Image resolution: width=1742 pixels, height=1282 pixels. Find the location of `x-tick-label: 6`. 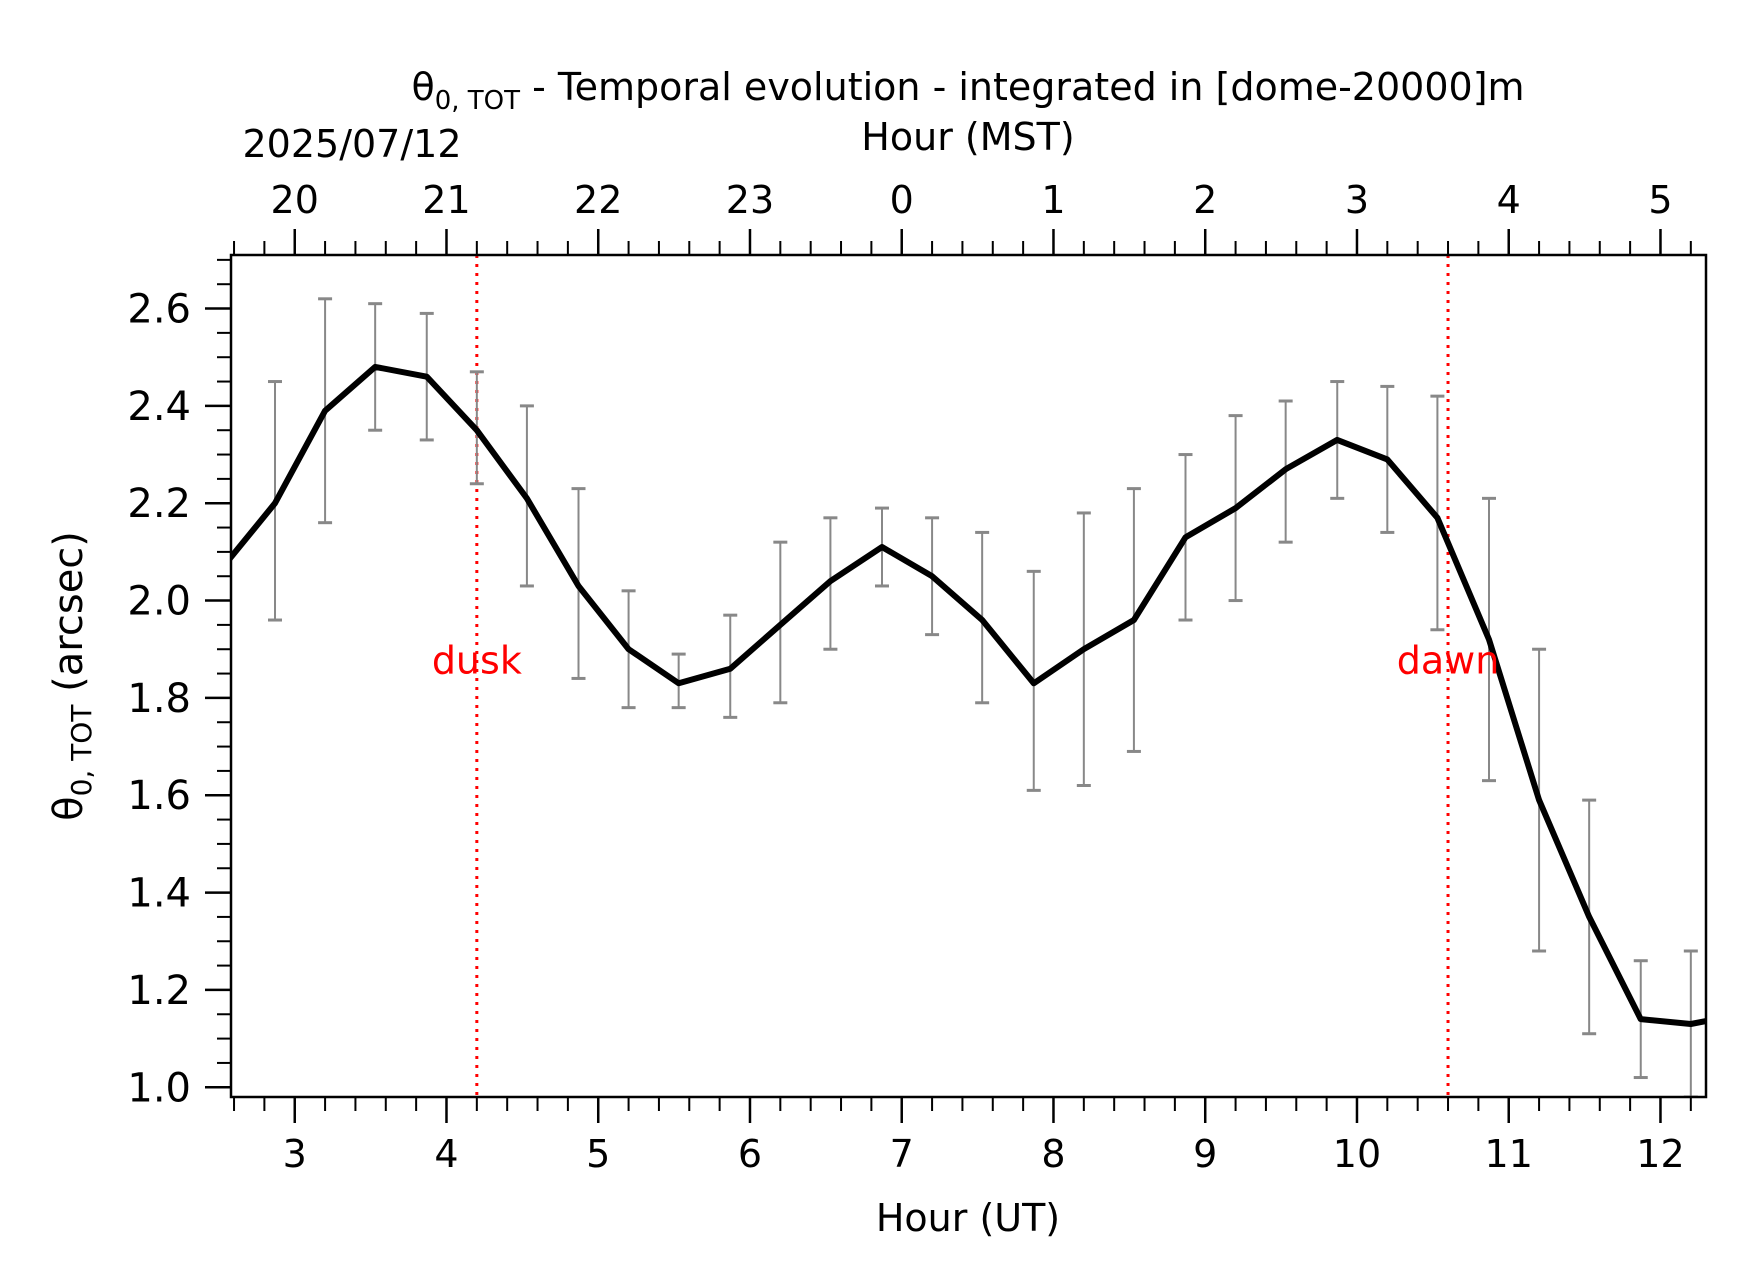

x-tick-label: 6 is located at coordinates (750, 1154).